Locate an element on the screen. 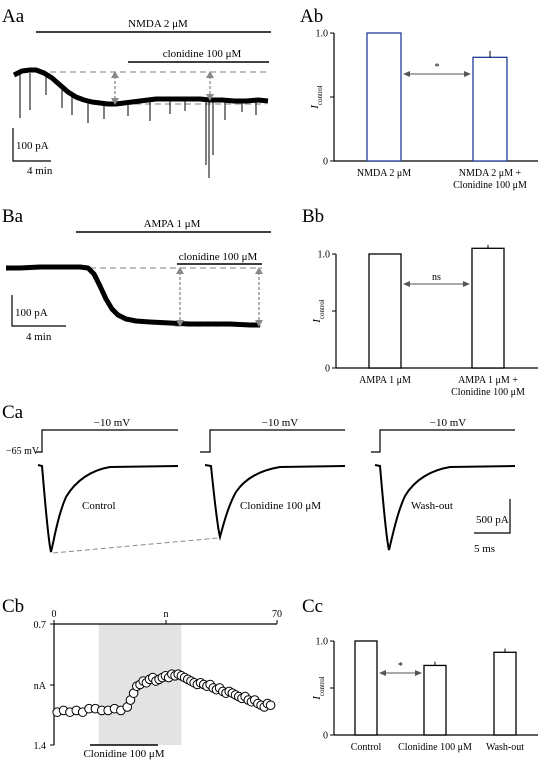 The height and width of the screenshot is (761, 550). panel-label-aa: Aa is located at coordinates (13, 16).